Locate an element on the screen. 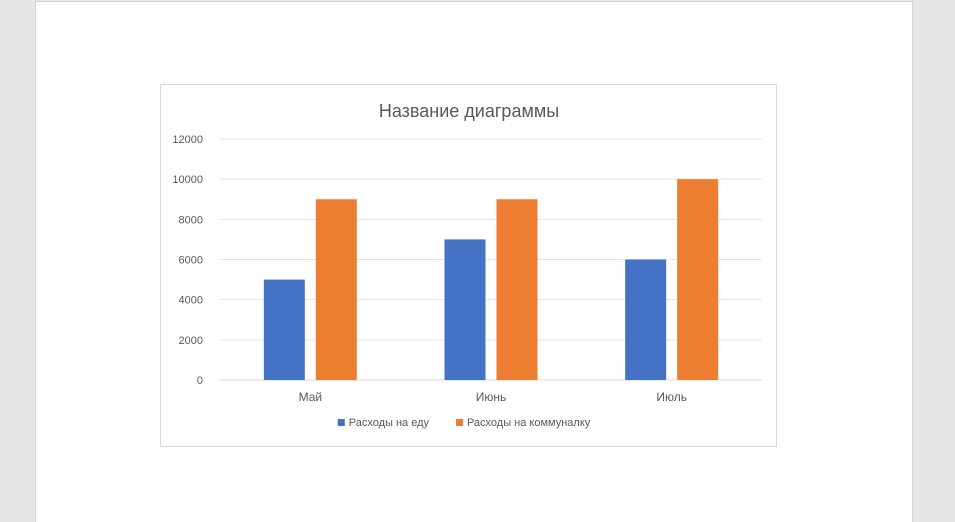 Image resolution: width=955 pixels, height=522 pixels. y-tick-label: 2000 is located at coordinates (191, 341).